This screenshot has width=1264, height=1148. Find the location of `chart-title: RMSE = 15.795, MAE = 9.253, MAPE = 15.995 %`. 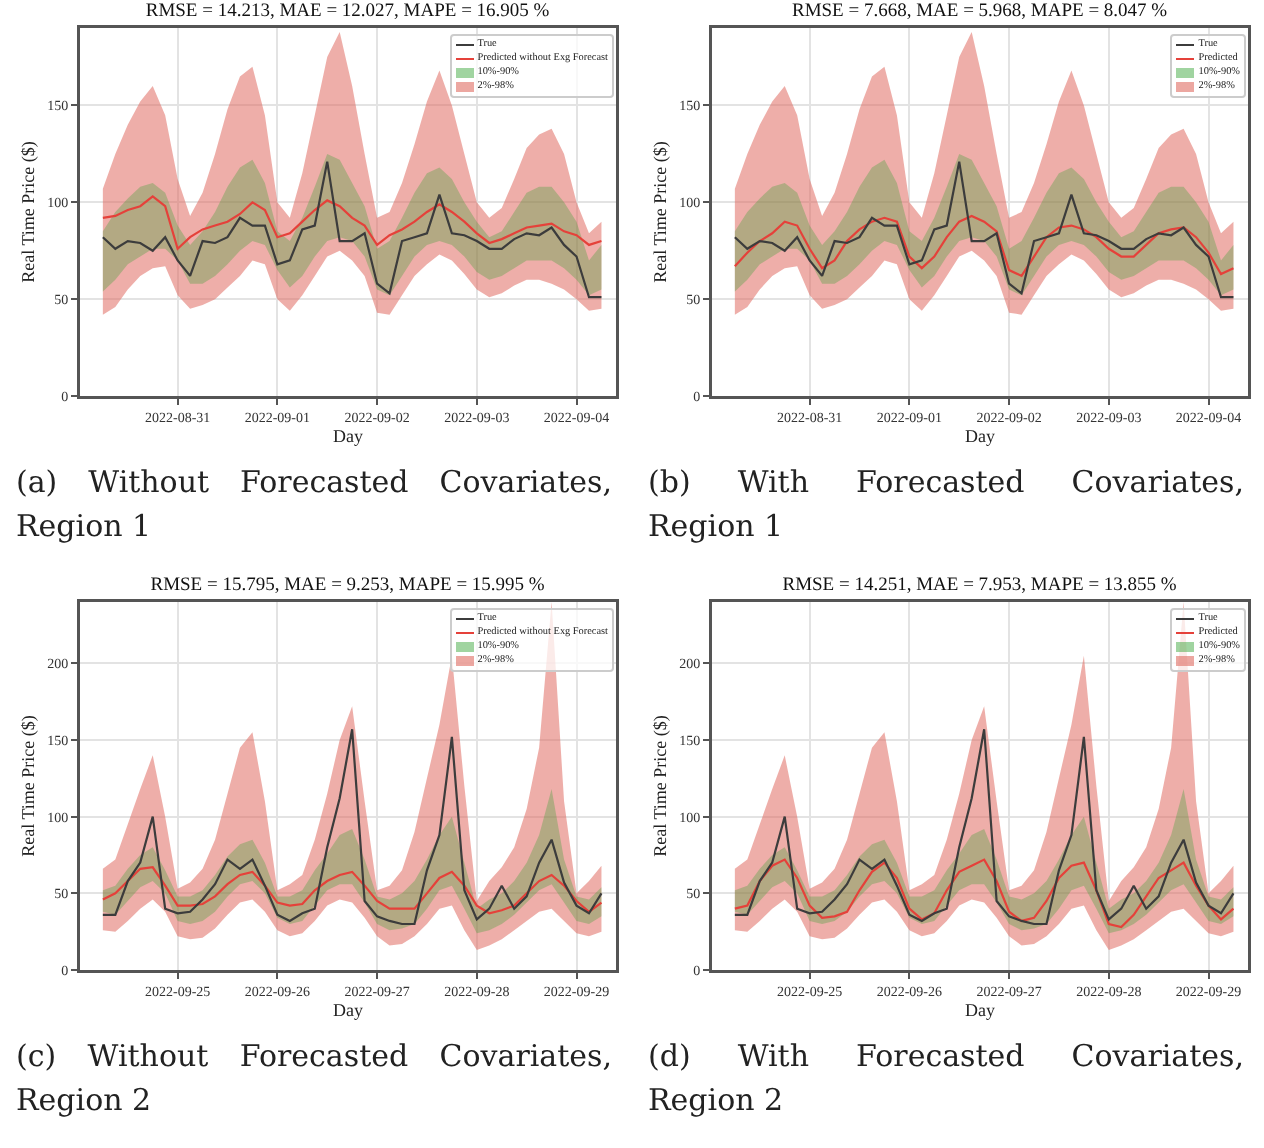

chart-title: RMSE = 15.795, MAE = 9.253, MAPE = 15.995 % is located at coordinates (347, 585).